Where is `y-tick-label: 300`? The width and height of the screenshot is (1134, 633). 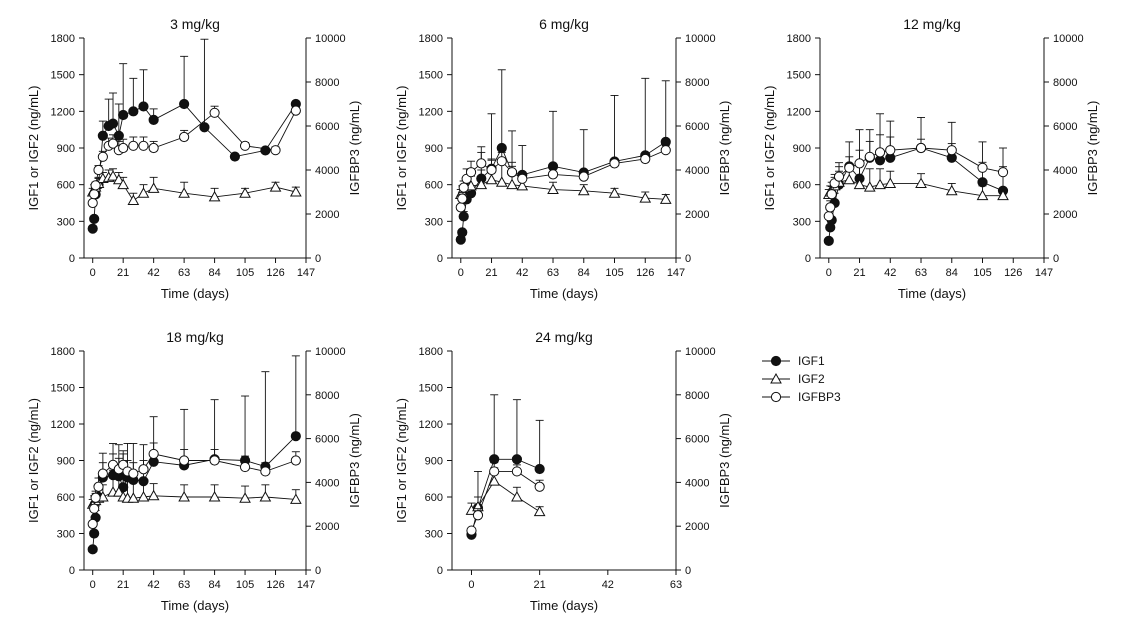 y-tick-label: 300 is located at coordinates (434, 222).